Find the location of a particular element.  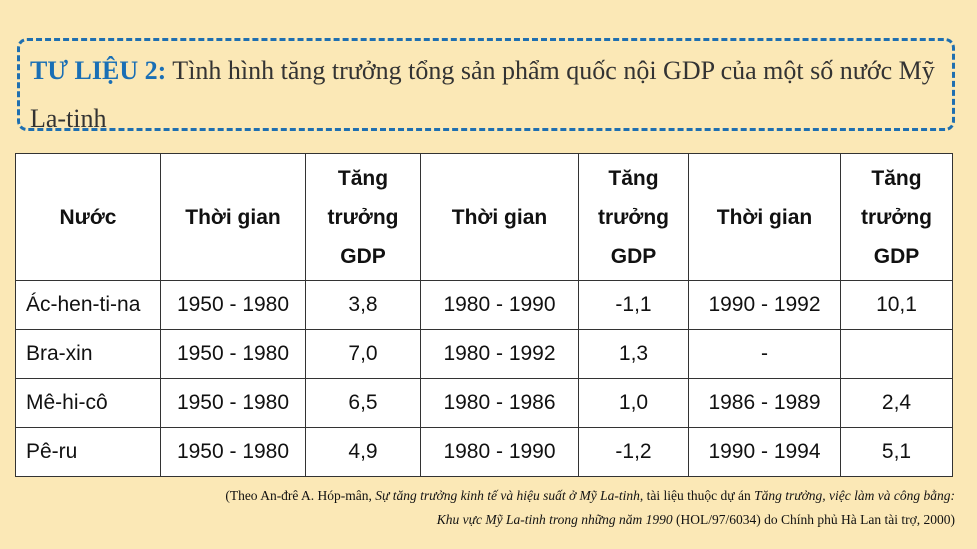

table-cell: 1,0 is located at coordinates (633, 403).